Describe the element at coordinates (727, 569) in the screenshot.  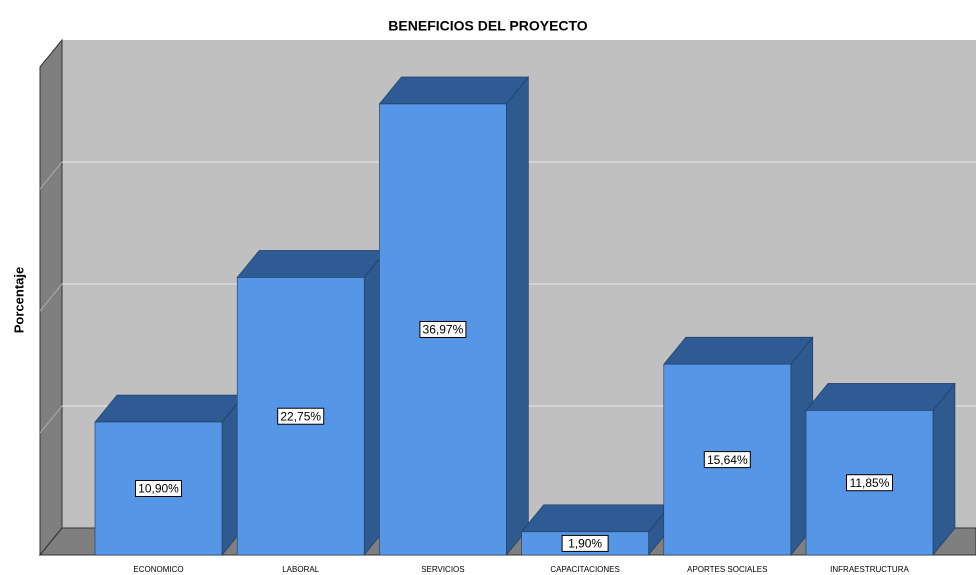
I see `x-tick-label: APORTES SOCIALES` at that location.